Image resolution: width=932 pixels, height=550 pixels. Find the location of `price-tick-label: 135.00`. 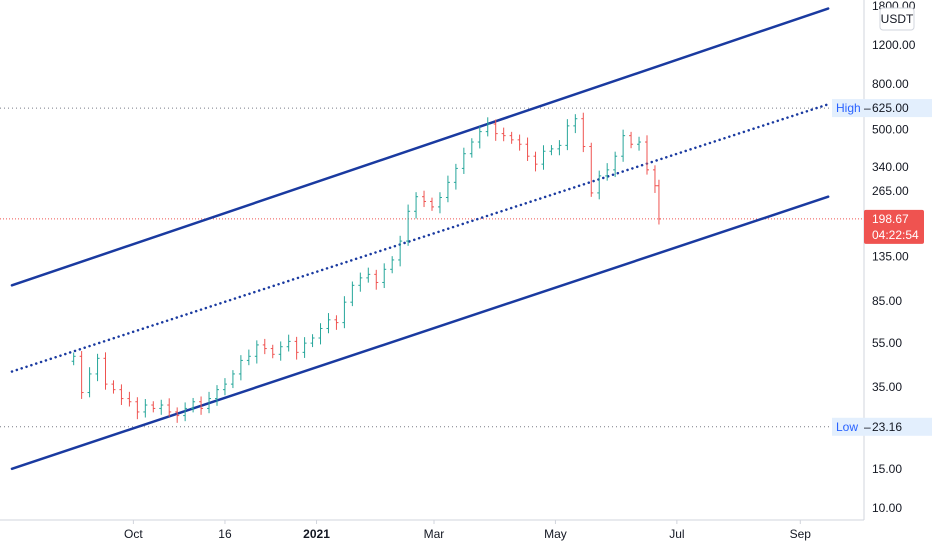

price-tick-label: 135.00 is located at coordinates (890, 256).